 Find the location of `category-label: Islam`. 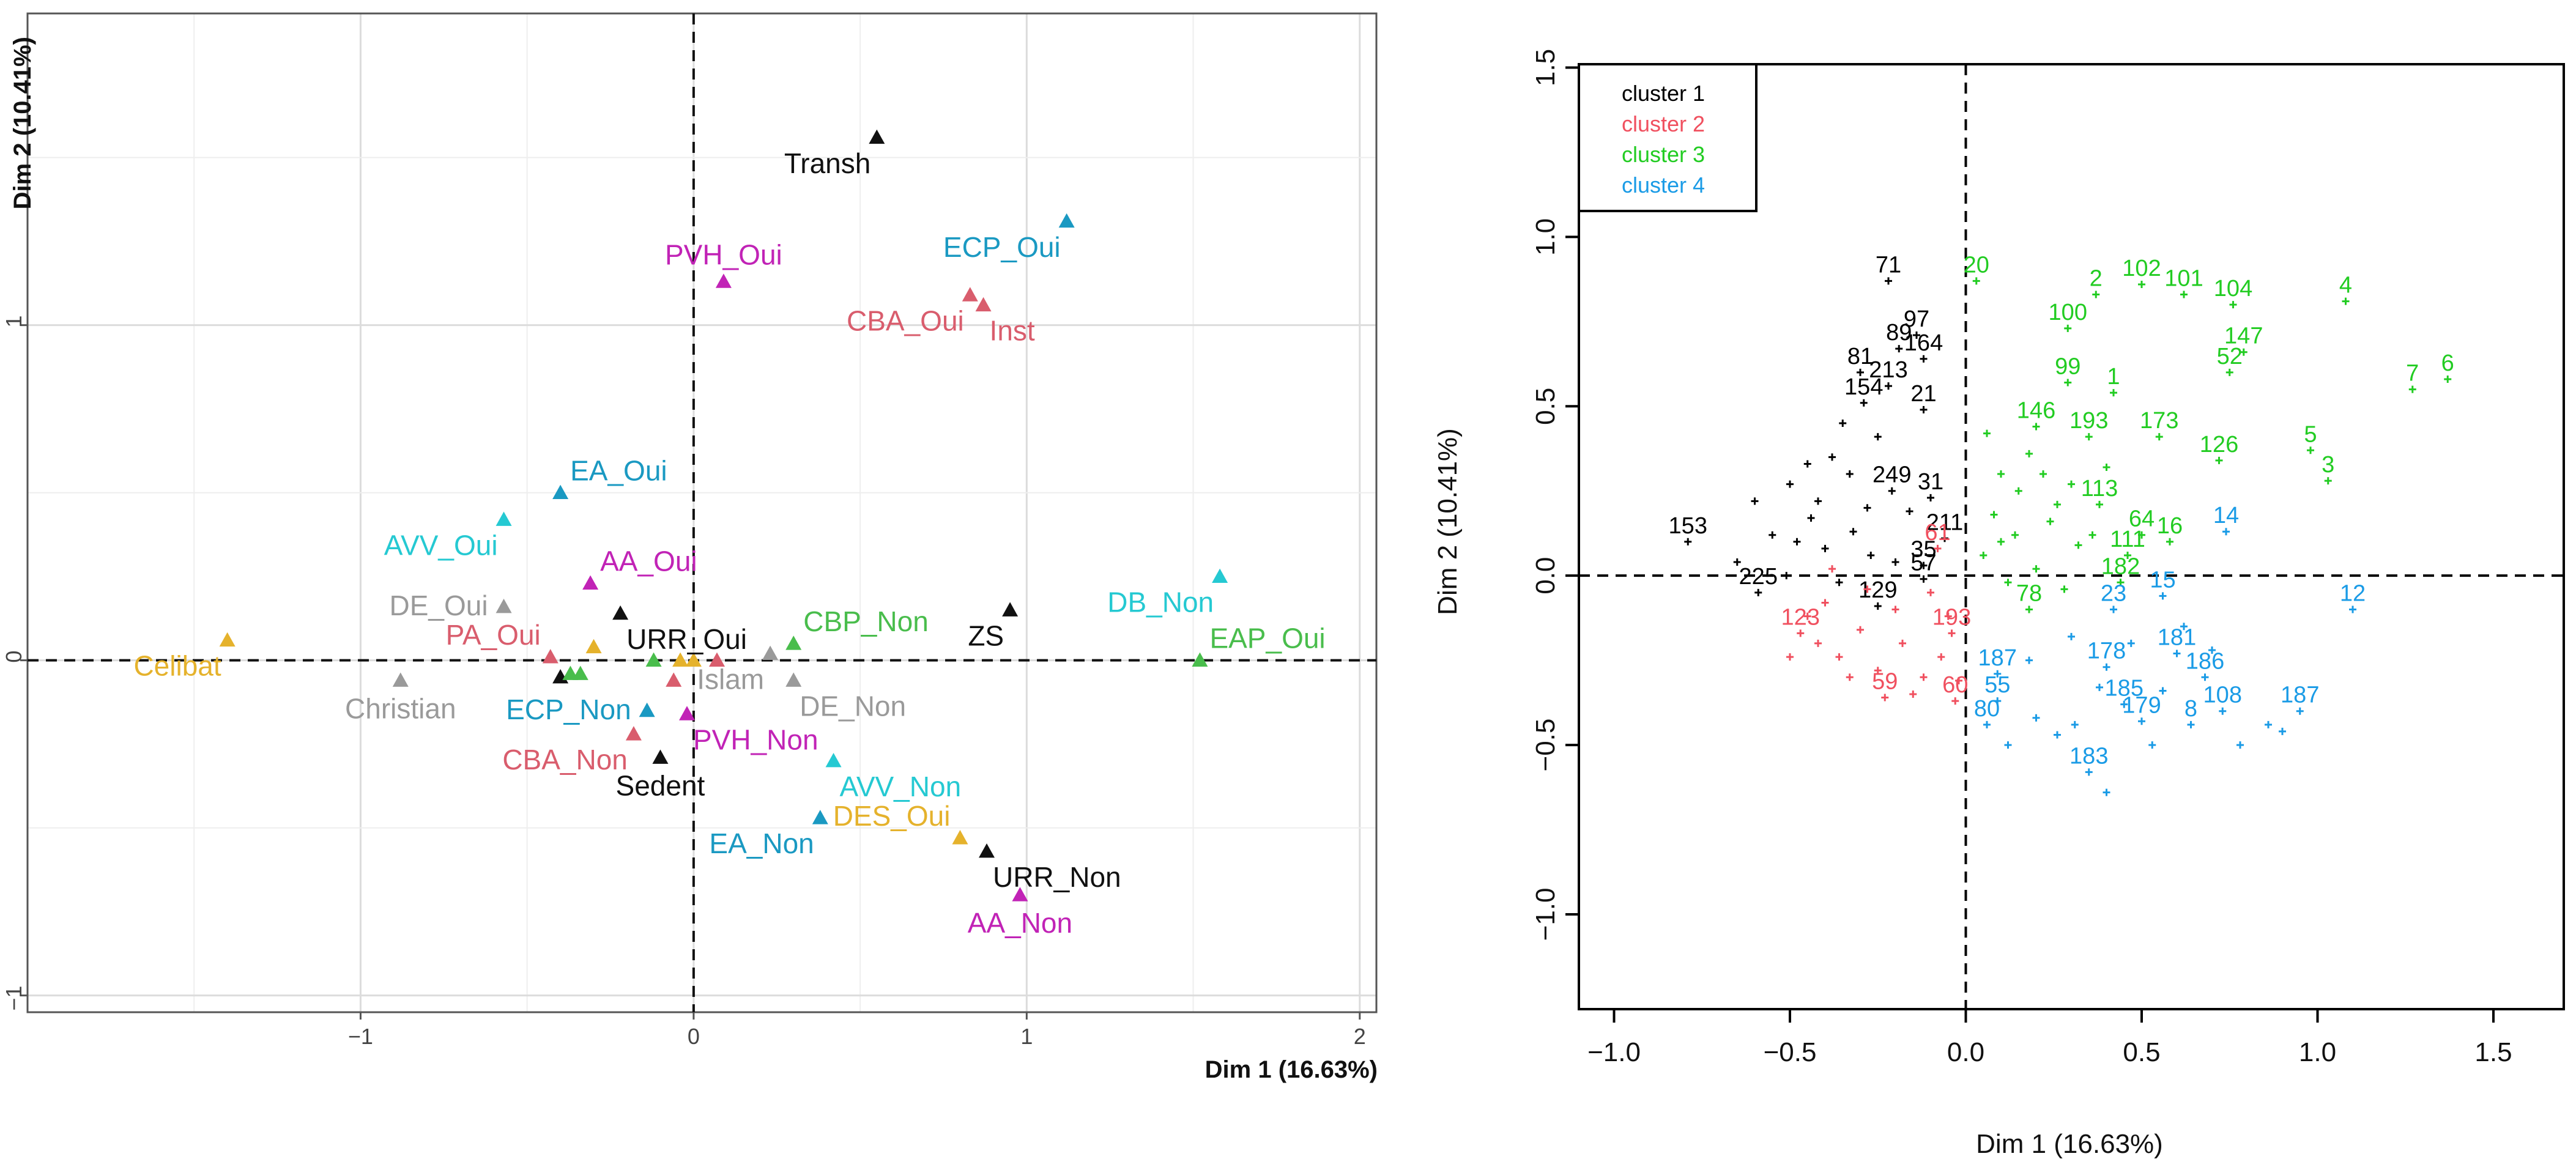

category-label: Islam is located at coordinates (730, 679).